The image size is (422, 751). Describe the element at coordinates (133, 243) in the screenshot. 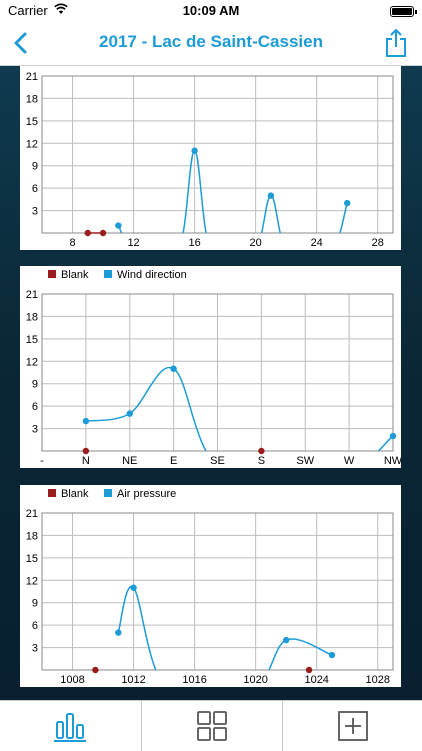

I see `x-tick-label: 12` at that location.